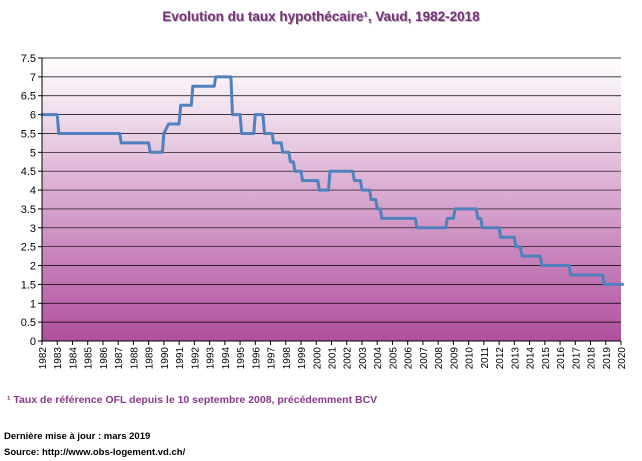 The height and width of the screenshot is (461, 642). Describe the element at coordinates (28, 172) in the screenshot. I see `y-tick-label: 4.5` at that location.